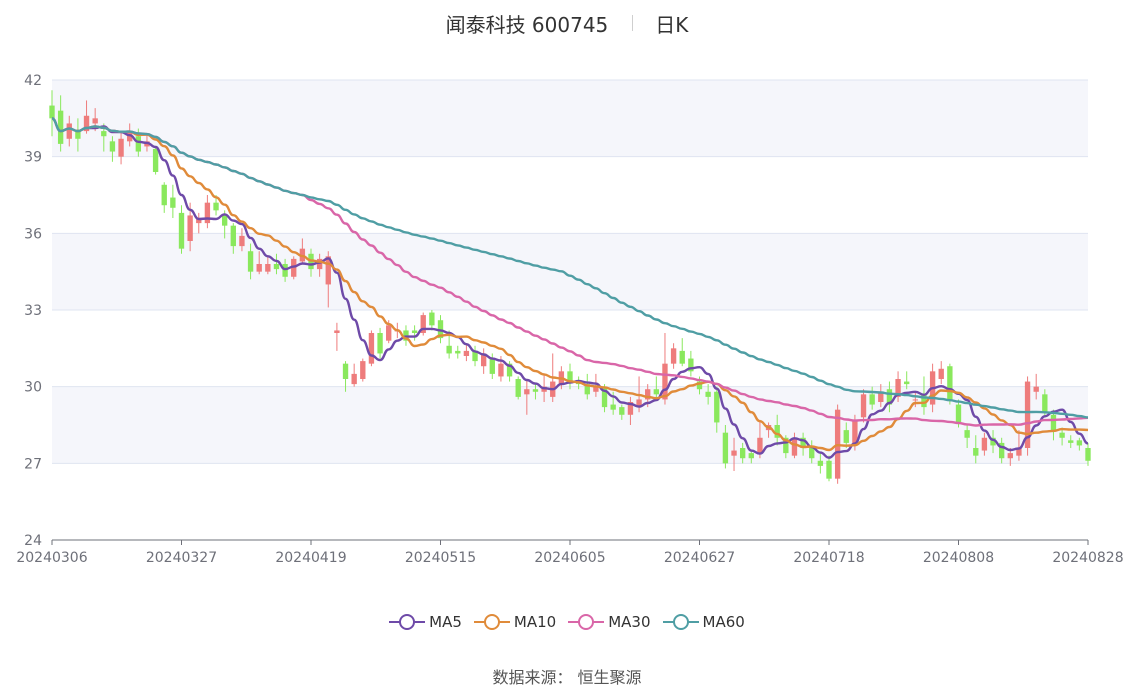 The image size is (1134, 689). Describe the element at coordinates (629, 622) in the screenshot. I see `legend-label-ma30: MA30` at that location.